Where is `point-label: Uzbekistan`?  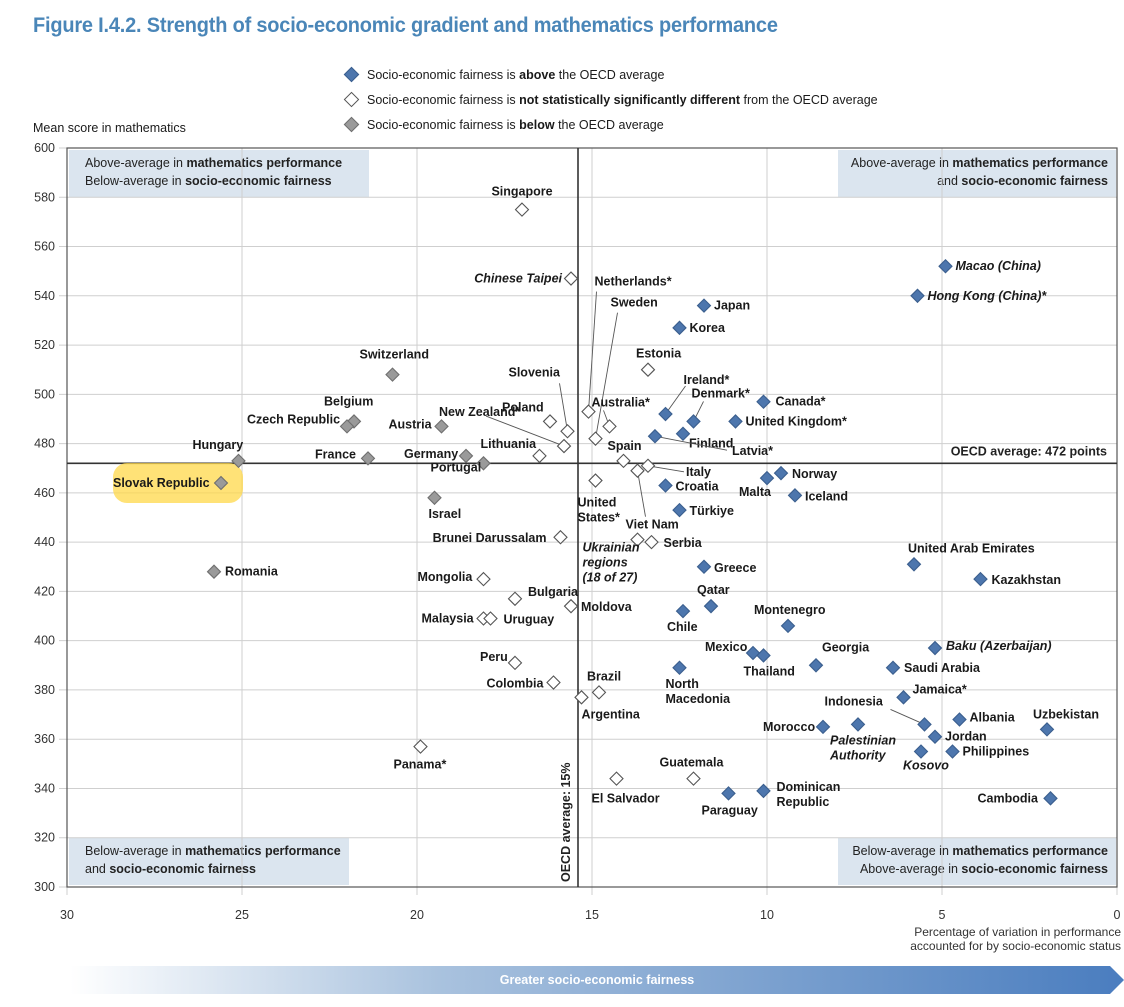 point-label: Uzbekistan is located at coordinates (1066, 714).